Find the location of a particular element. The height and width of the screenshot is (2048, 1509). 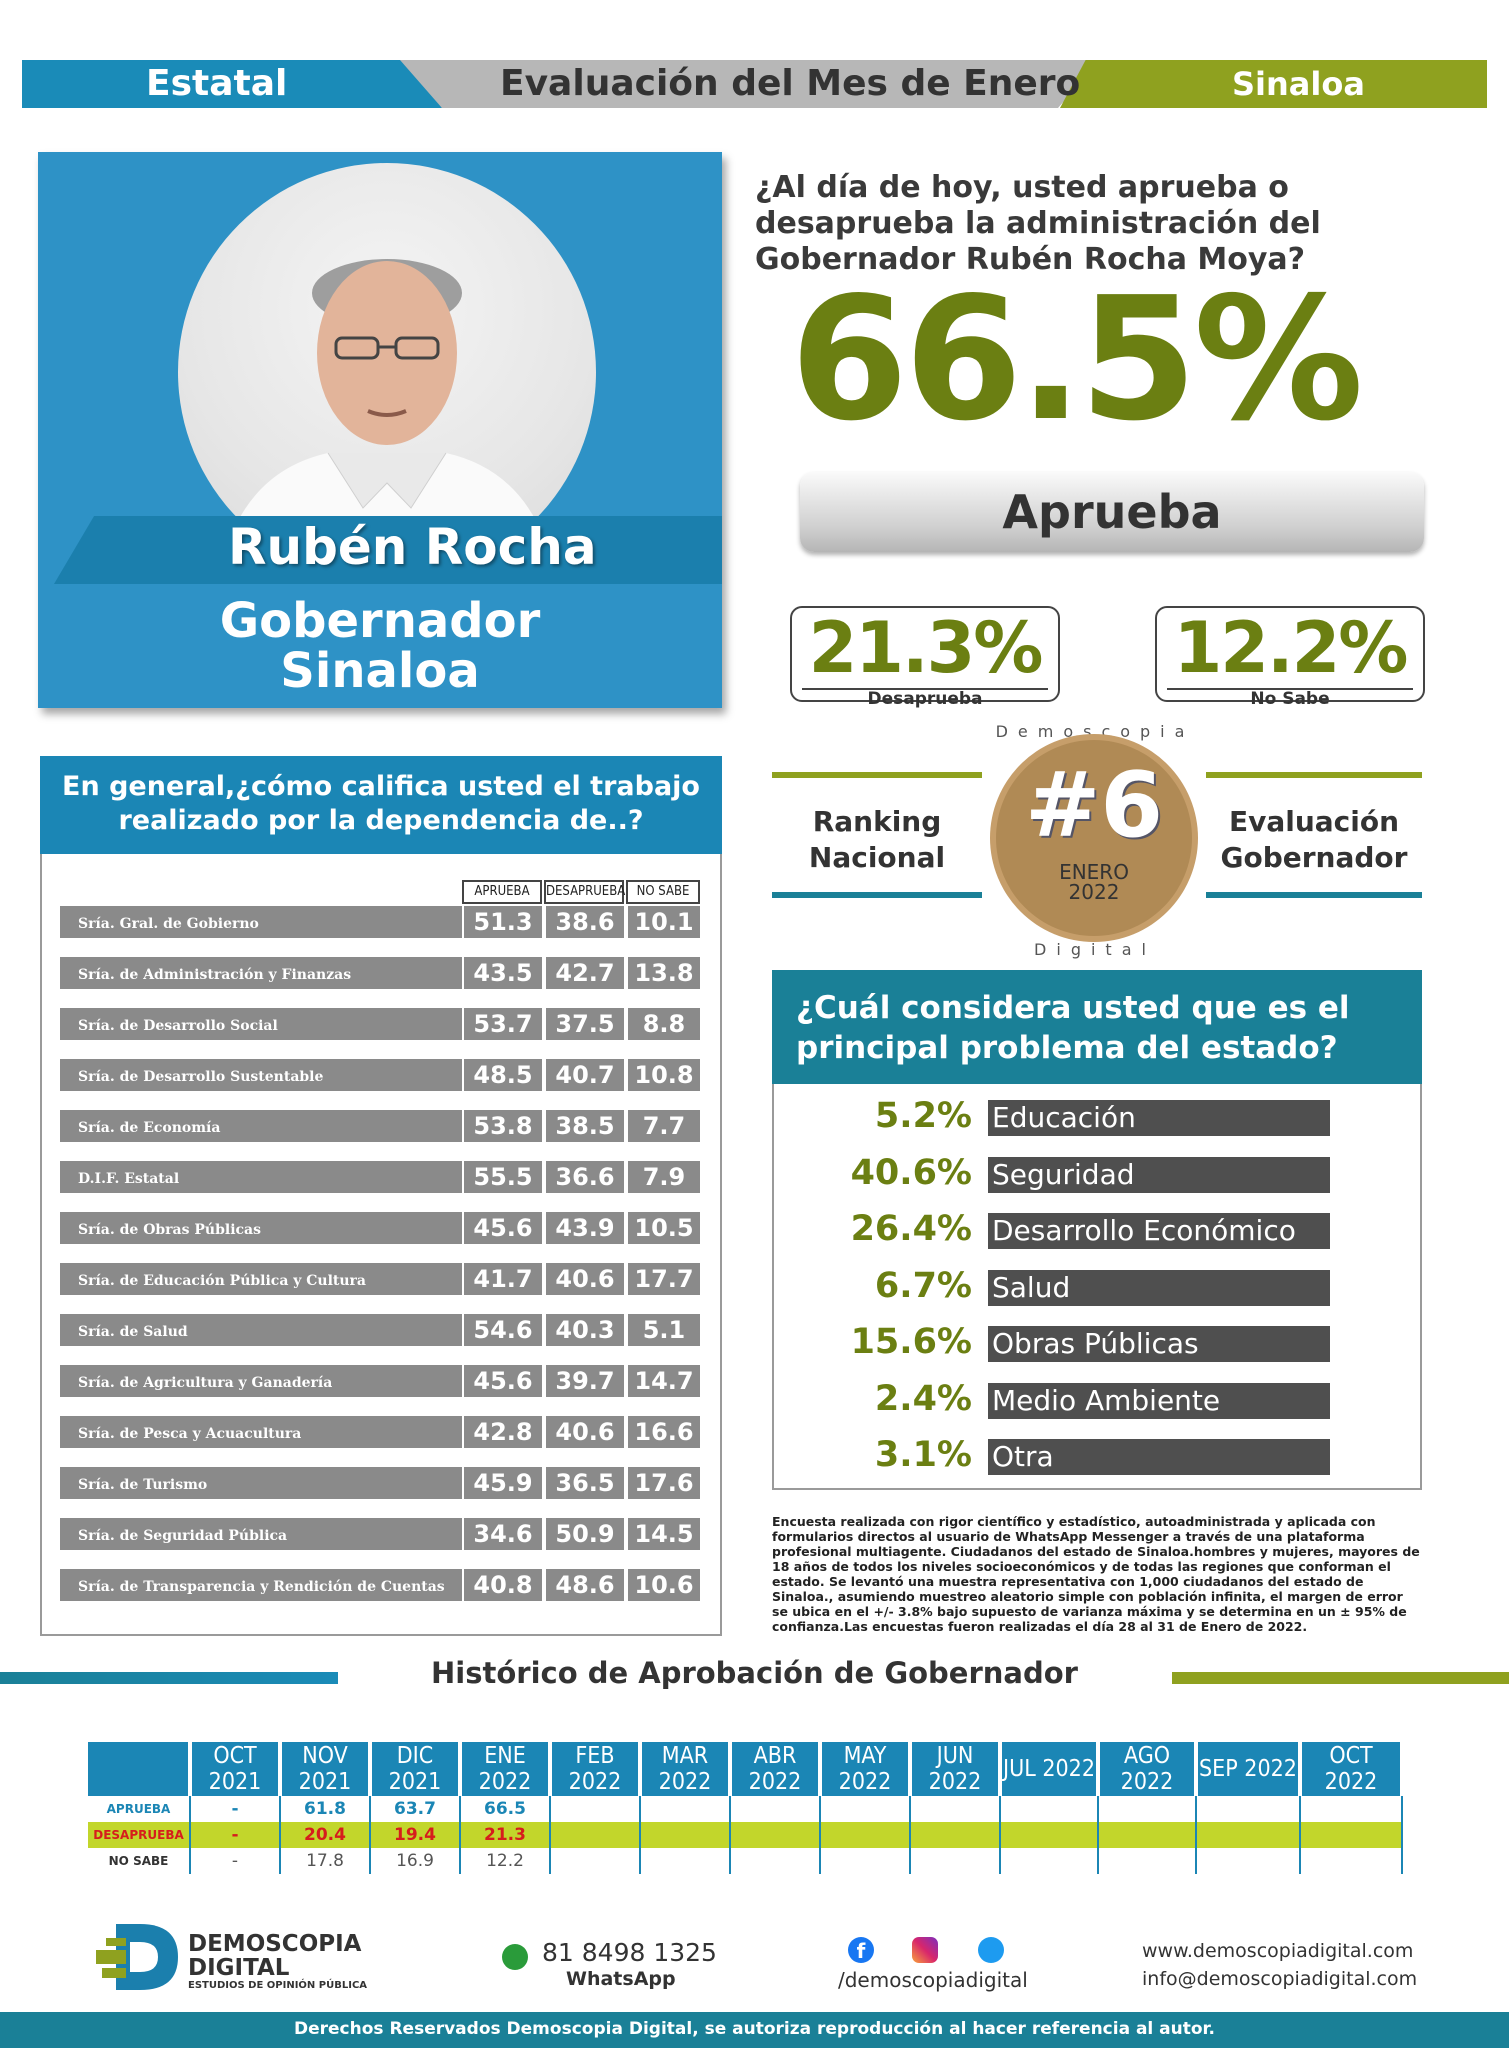

disapprove-box: 21.3% Desaprueba is located at coordinates (925, 657).